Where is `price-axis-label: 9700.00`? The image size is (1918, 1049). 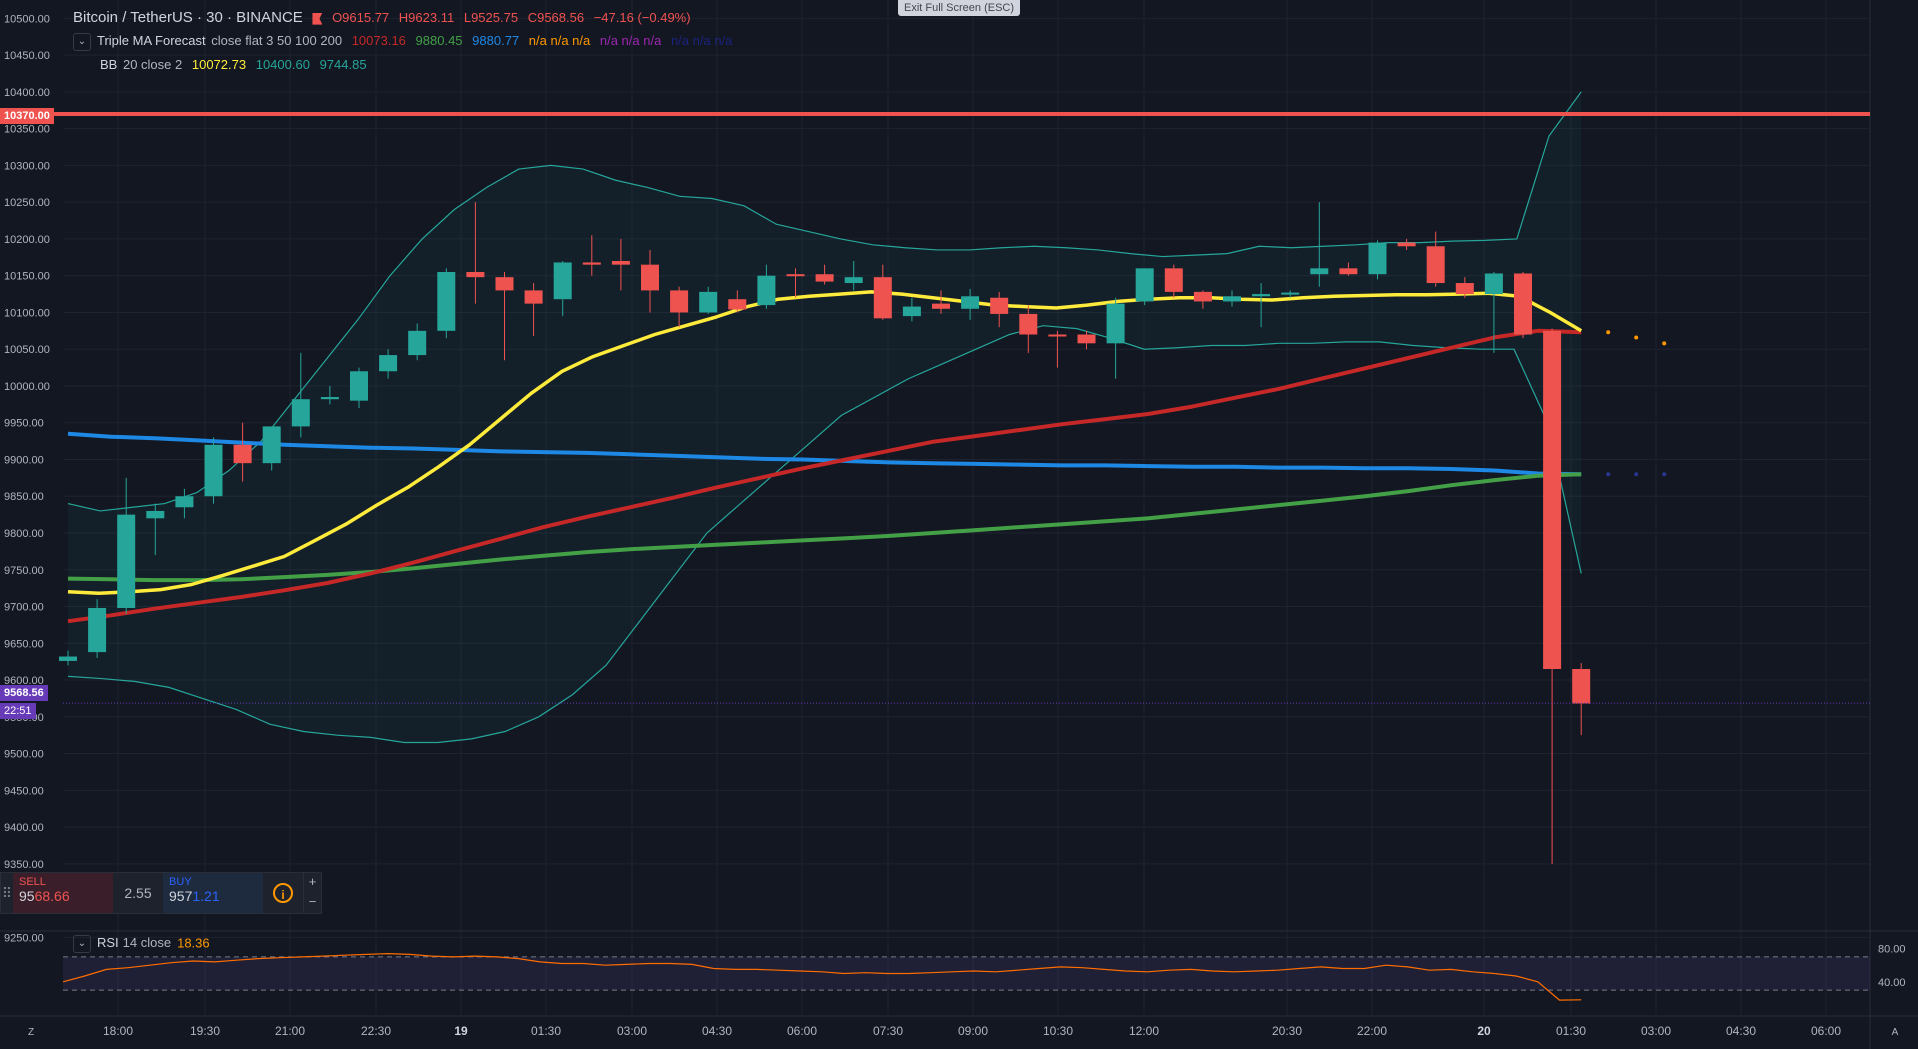
price-axis-label: 9700.00 is located at coordinates (24, 608).